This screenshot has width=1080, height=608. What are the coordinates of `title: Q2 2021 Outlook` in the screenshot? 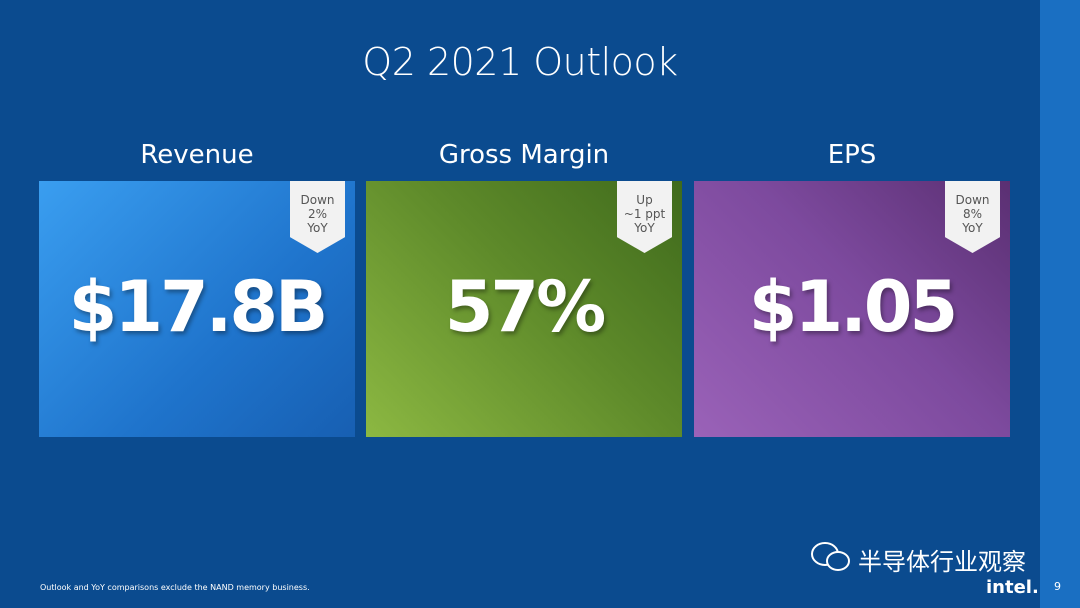 It's located at (520, 62).